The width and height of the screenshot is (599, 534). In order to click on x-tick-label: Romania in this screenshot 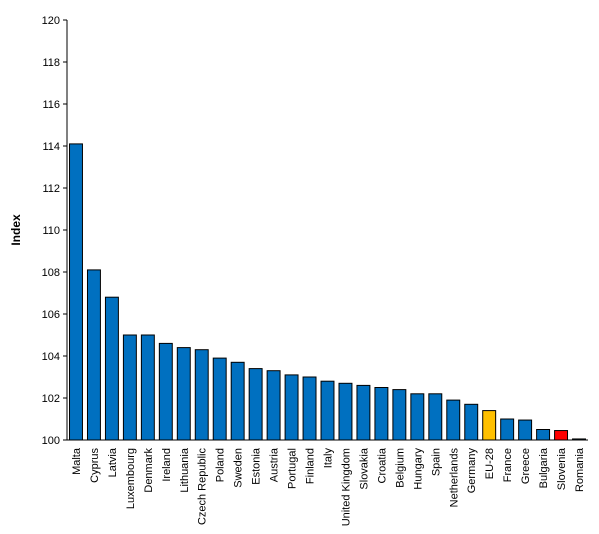, I will do `click(580, 469)`.